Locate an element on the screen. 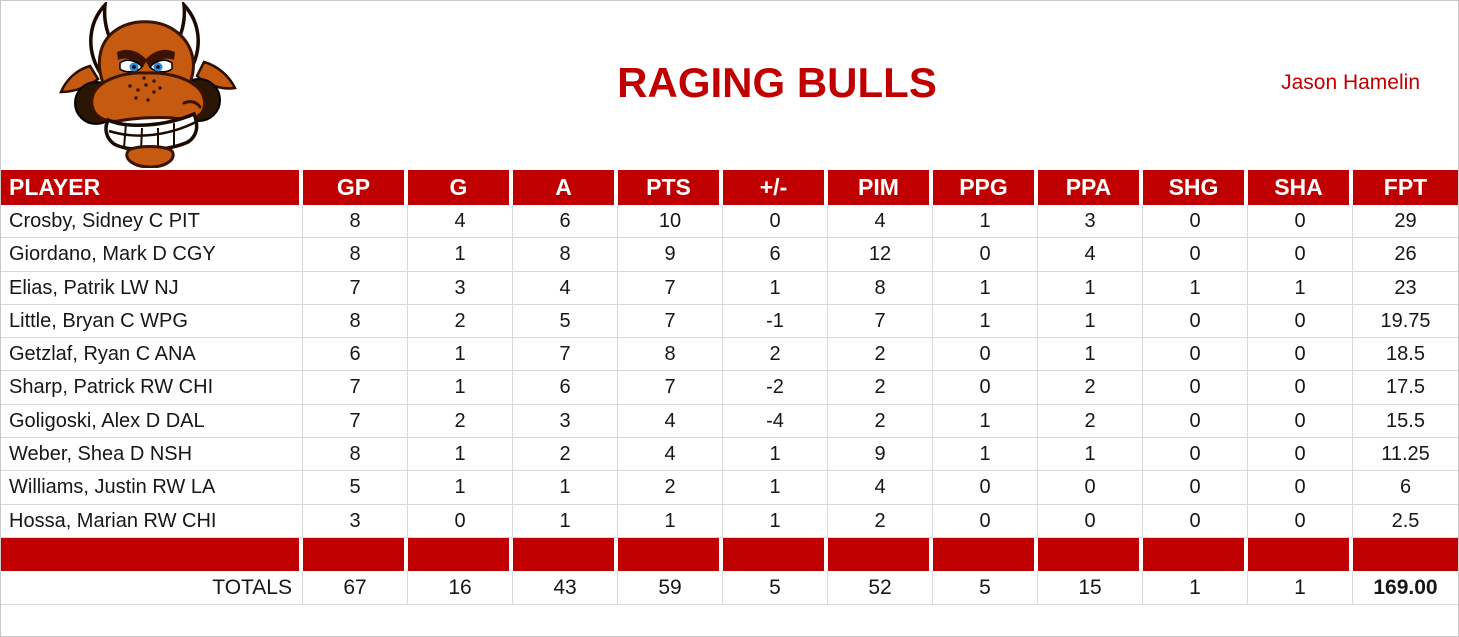  stat-cell-ppa: 4 is located at coordinates (1090, 255).